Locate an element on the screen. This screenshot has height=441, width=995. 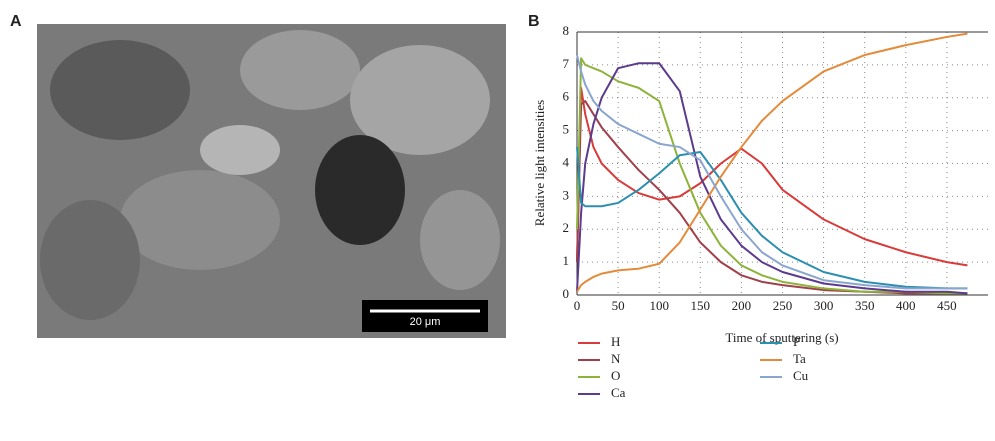
x-axis-label: Time of sputtering (s) is located at coordinates (781, 337).